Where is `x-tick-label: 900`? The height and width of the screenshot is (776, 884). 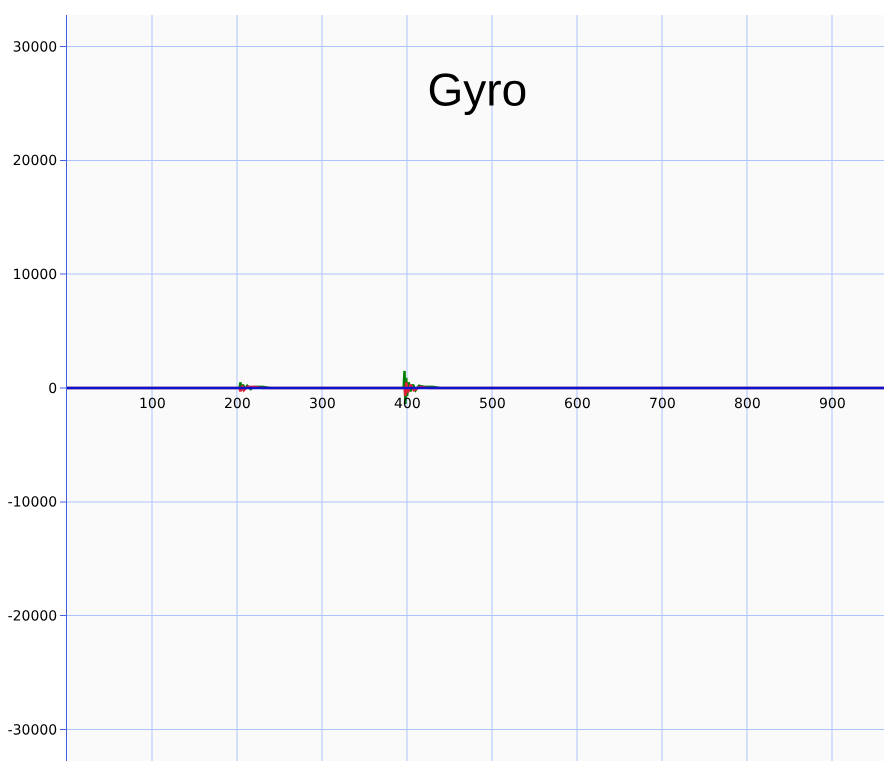 x-tick-label: 900 is located at coordinates (832, 404).